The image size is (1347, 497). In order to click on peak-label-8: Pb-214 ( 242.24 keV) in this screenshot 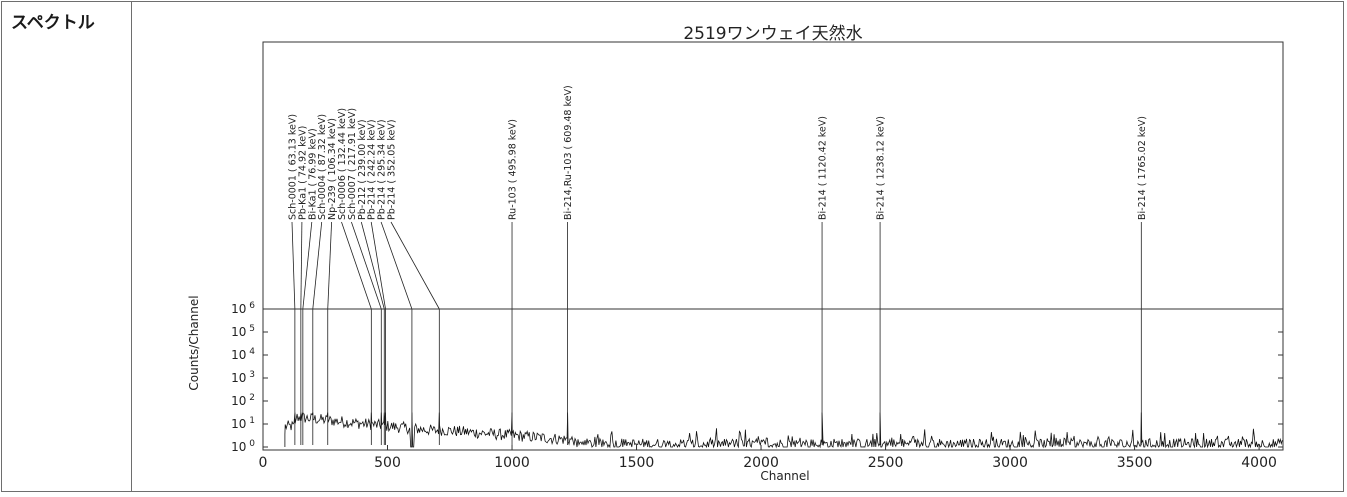, I will do `click(372, 169)`.